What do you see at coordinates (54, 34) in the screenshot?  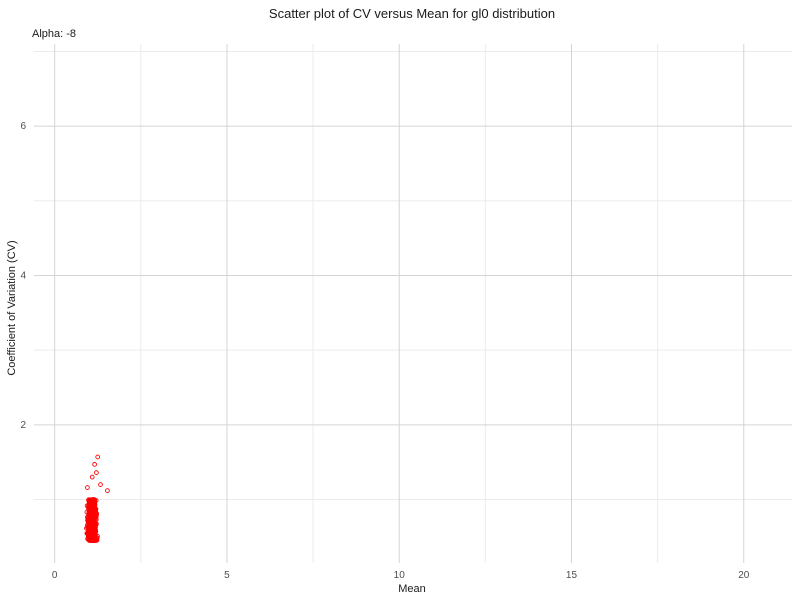 I see `chart-subtitle: Alpha: -8` at bounding box center [54, 34].